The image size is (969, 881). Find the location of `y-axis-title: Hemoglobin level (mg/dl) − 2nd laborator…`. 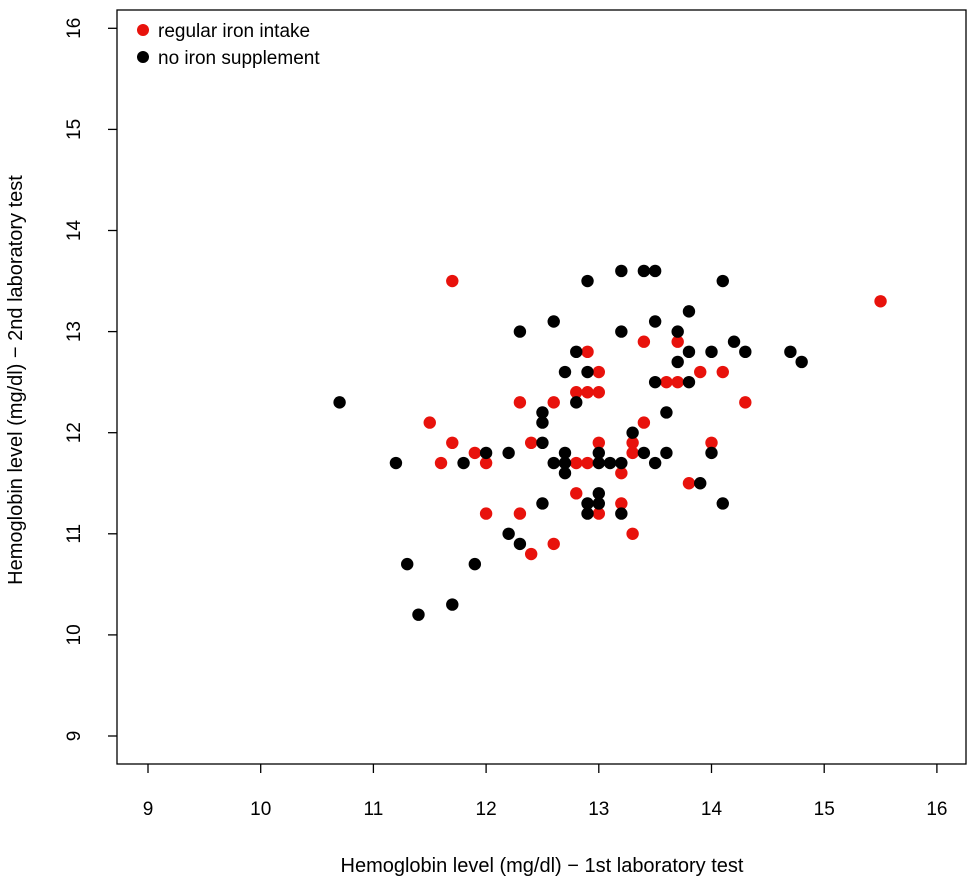

y-axis-title: Hemoglobin level (mg/dl) − 2nd laborator… is located at coordinates (16, 380).